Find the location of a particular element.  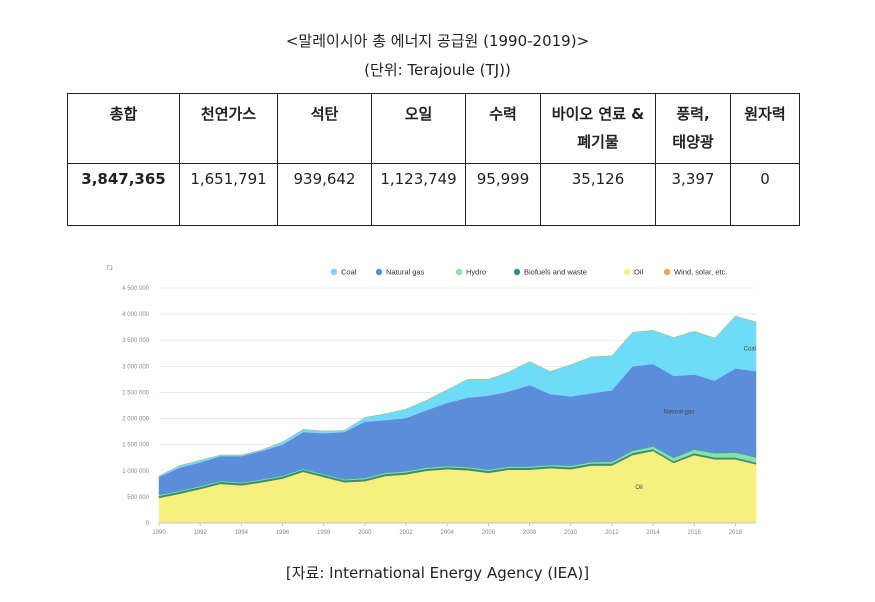

y-tick-label: 3 000 000 is located at coordinates (135, 367).